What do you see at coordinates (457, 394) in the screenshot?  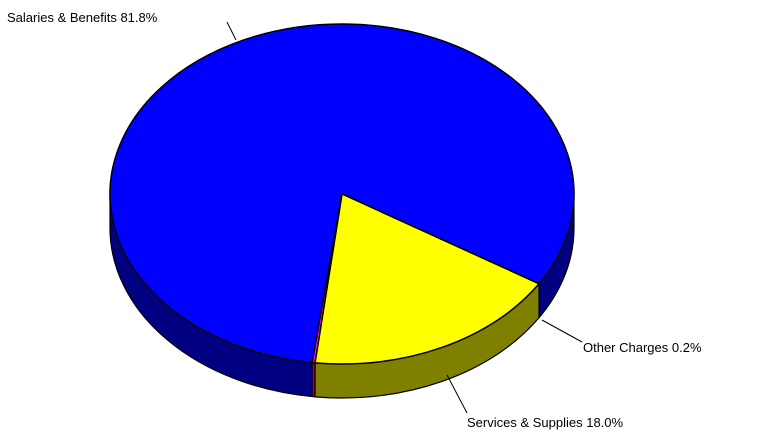 I see `leader-services-supplies` at bounding box center [457, 394].